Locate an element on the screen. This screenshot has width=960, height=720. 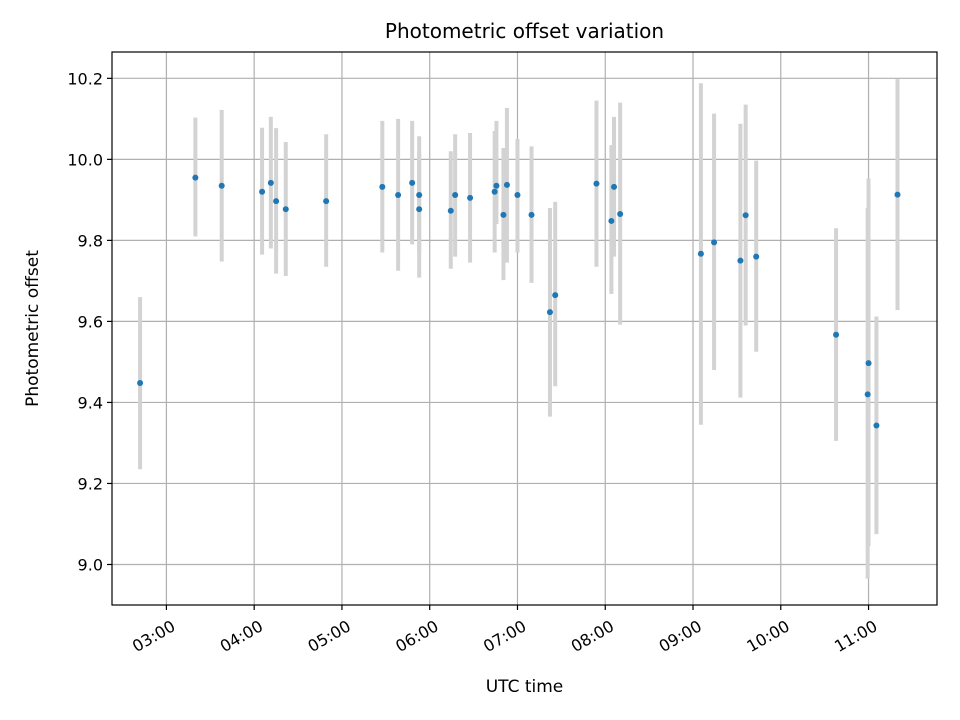
y-tick-label-6: 10.2 is located at coordinates (85, 78).